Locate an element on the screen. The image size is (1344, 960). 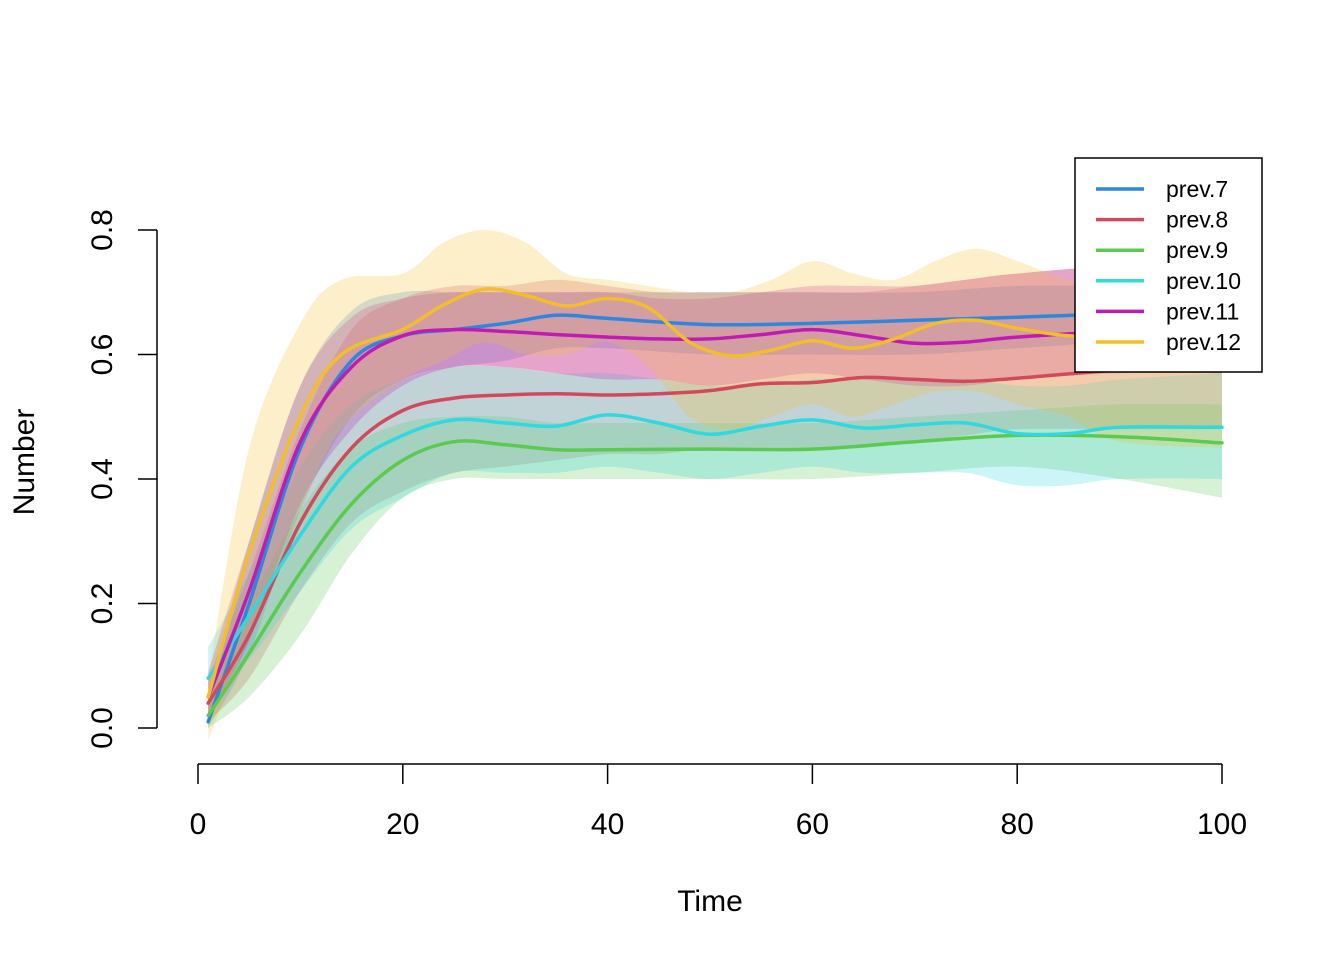
x-tick-label: 20 is located at coordinates (402, 824).